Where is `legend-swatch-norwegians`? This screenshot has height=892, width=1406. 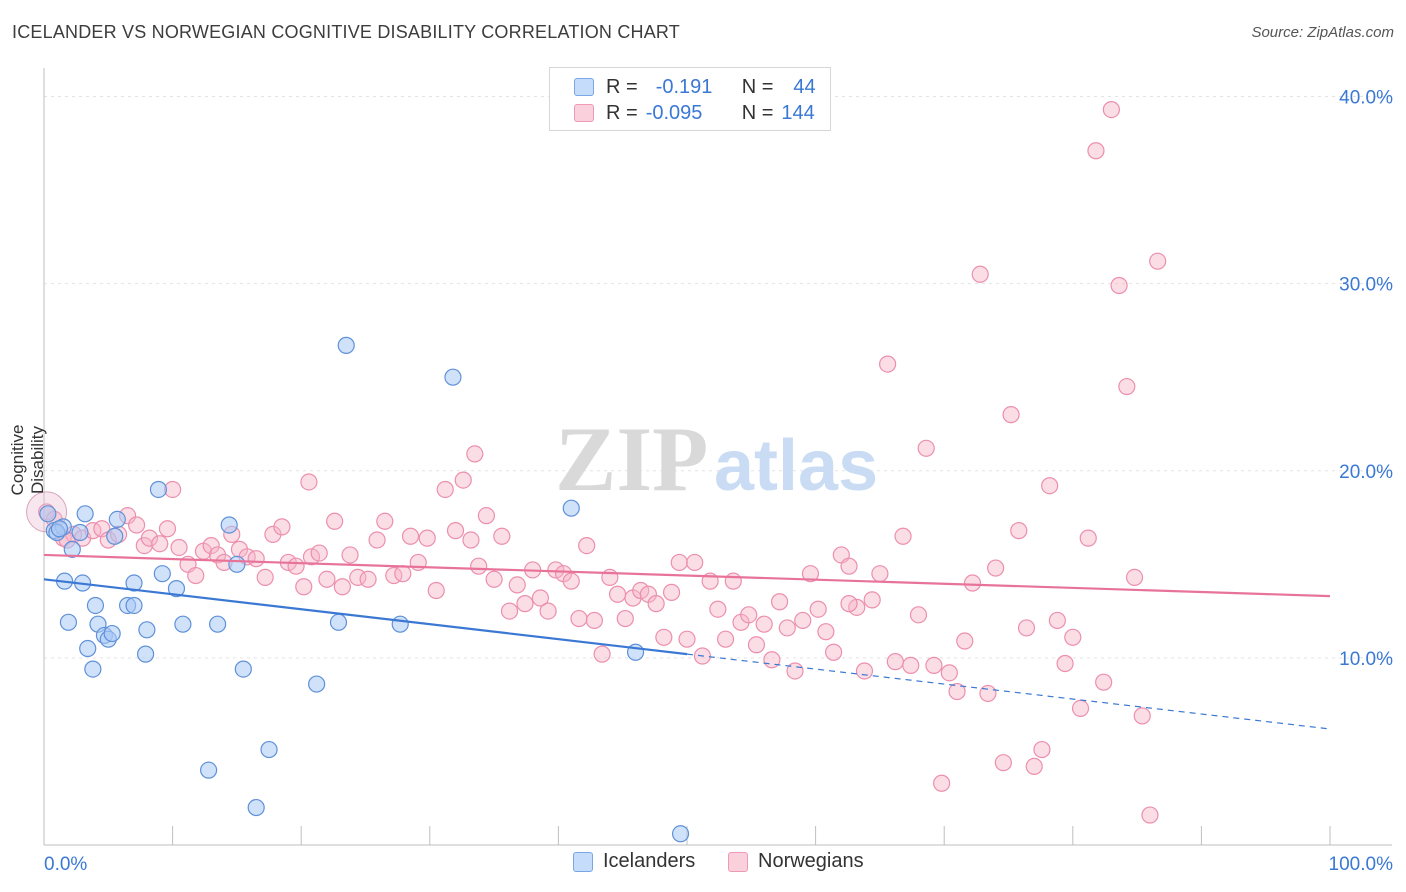
legend-swatch-norwegians is located at coordinates (738, 861).